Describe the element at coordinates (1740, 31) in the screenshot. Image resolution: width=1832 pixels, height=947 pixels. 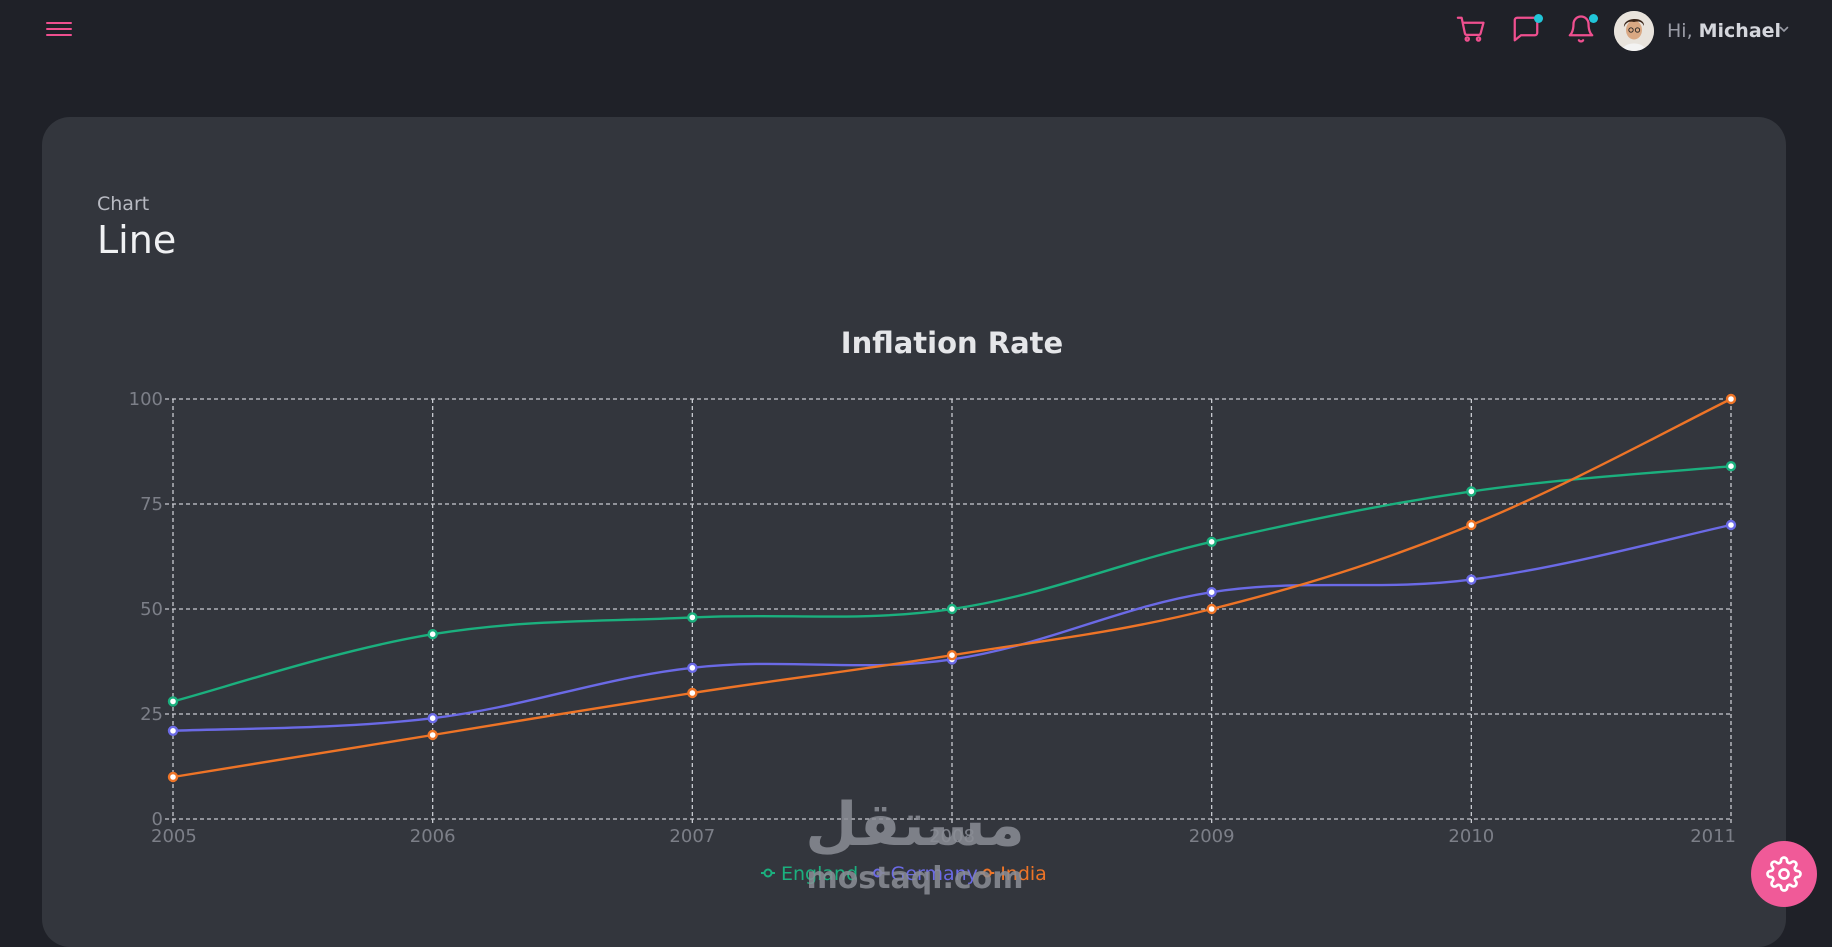
I see `user-name: Michael` at that location.